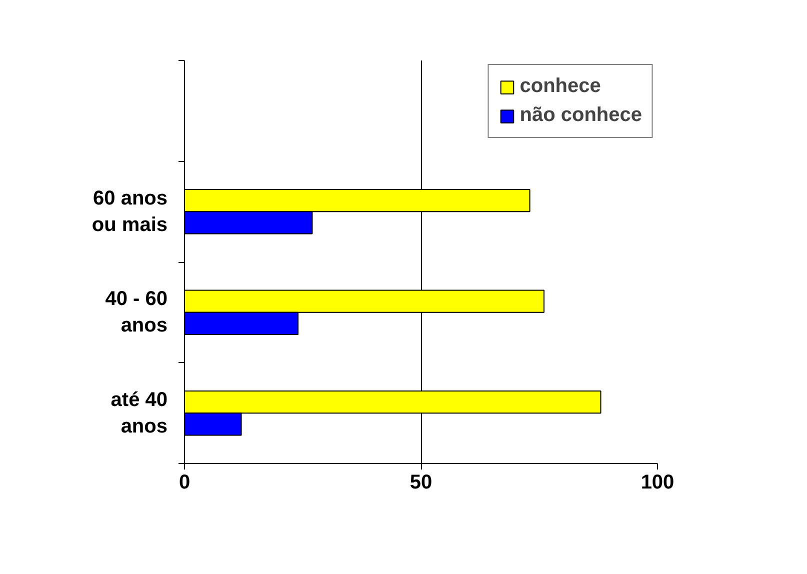 Image resolution: width=807 pixels, height=574 pixels. I want to click on x-tick-label: 100, so click(657, 483).